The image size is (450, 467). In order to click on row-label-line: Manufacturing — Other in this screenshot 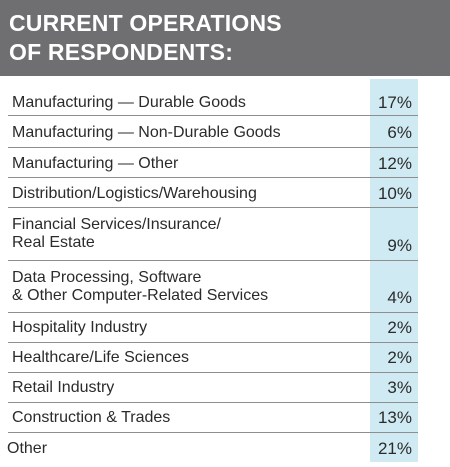, I will do `click(95, 163)`.